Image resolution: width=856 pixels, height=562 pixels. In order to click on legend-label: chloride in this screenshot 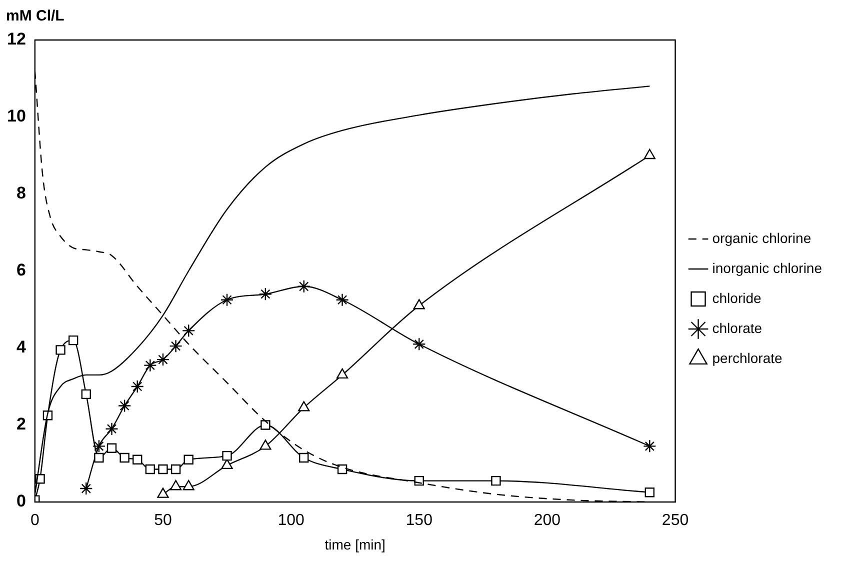, I will do `click(737, 298)`.